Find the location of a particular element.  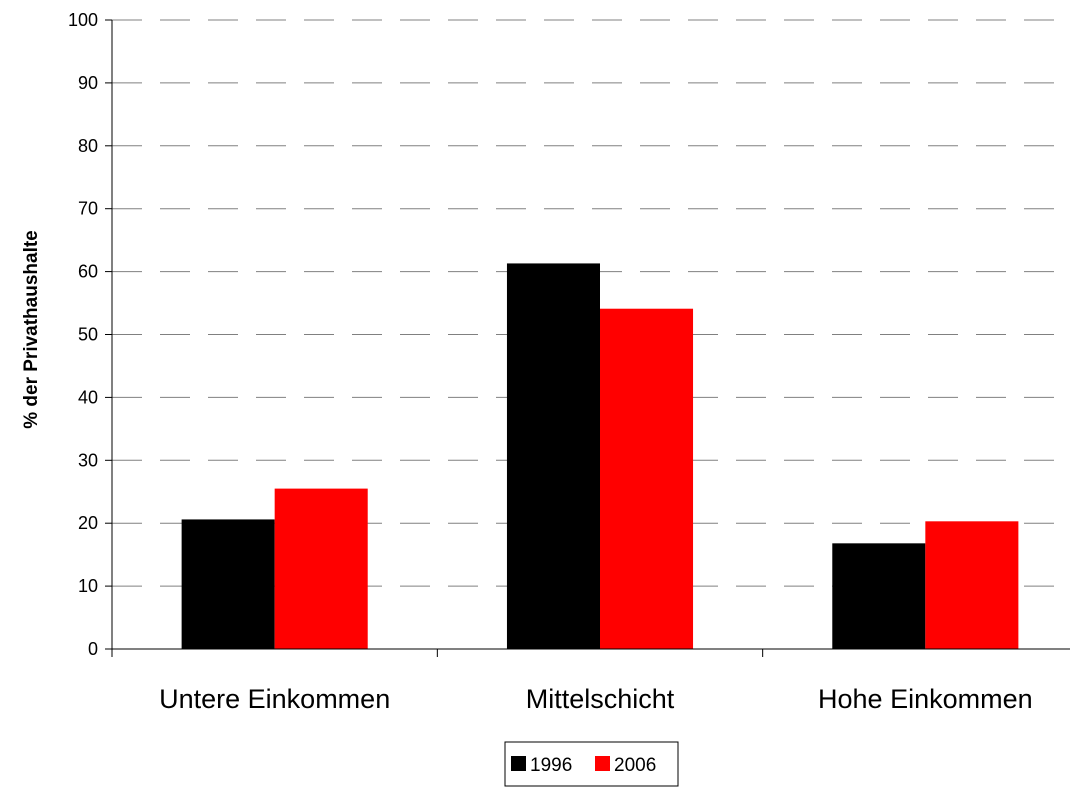

legend-swatch-2006 is located at coordinates (602, 763).